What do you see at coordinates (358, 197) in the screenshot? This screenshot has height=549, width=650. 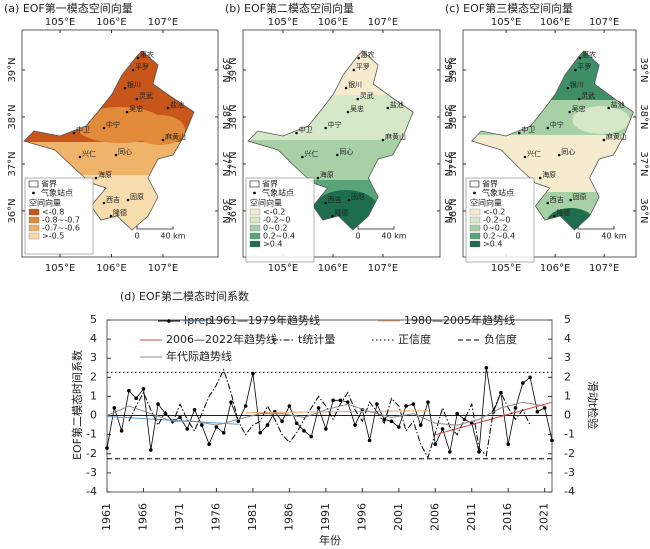 I see `station-label: 固原` at bounding box center [358, 197].